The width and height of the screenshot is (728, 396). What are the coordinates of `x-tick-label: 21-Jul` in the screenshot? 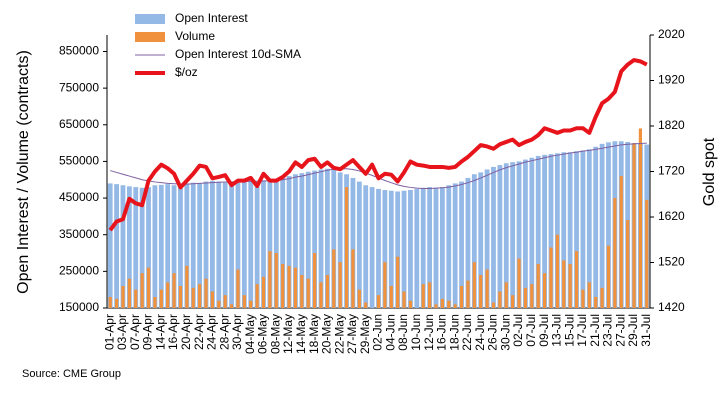 It's located at (595, 330).